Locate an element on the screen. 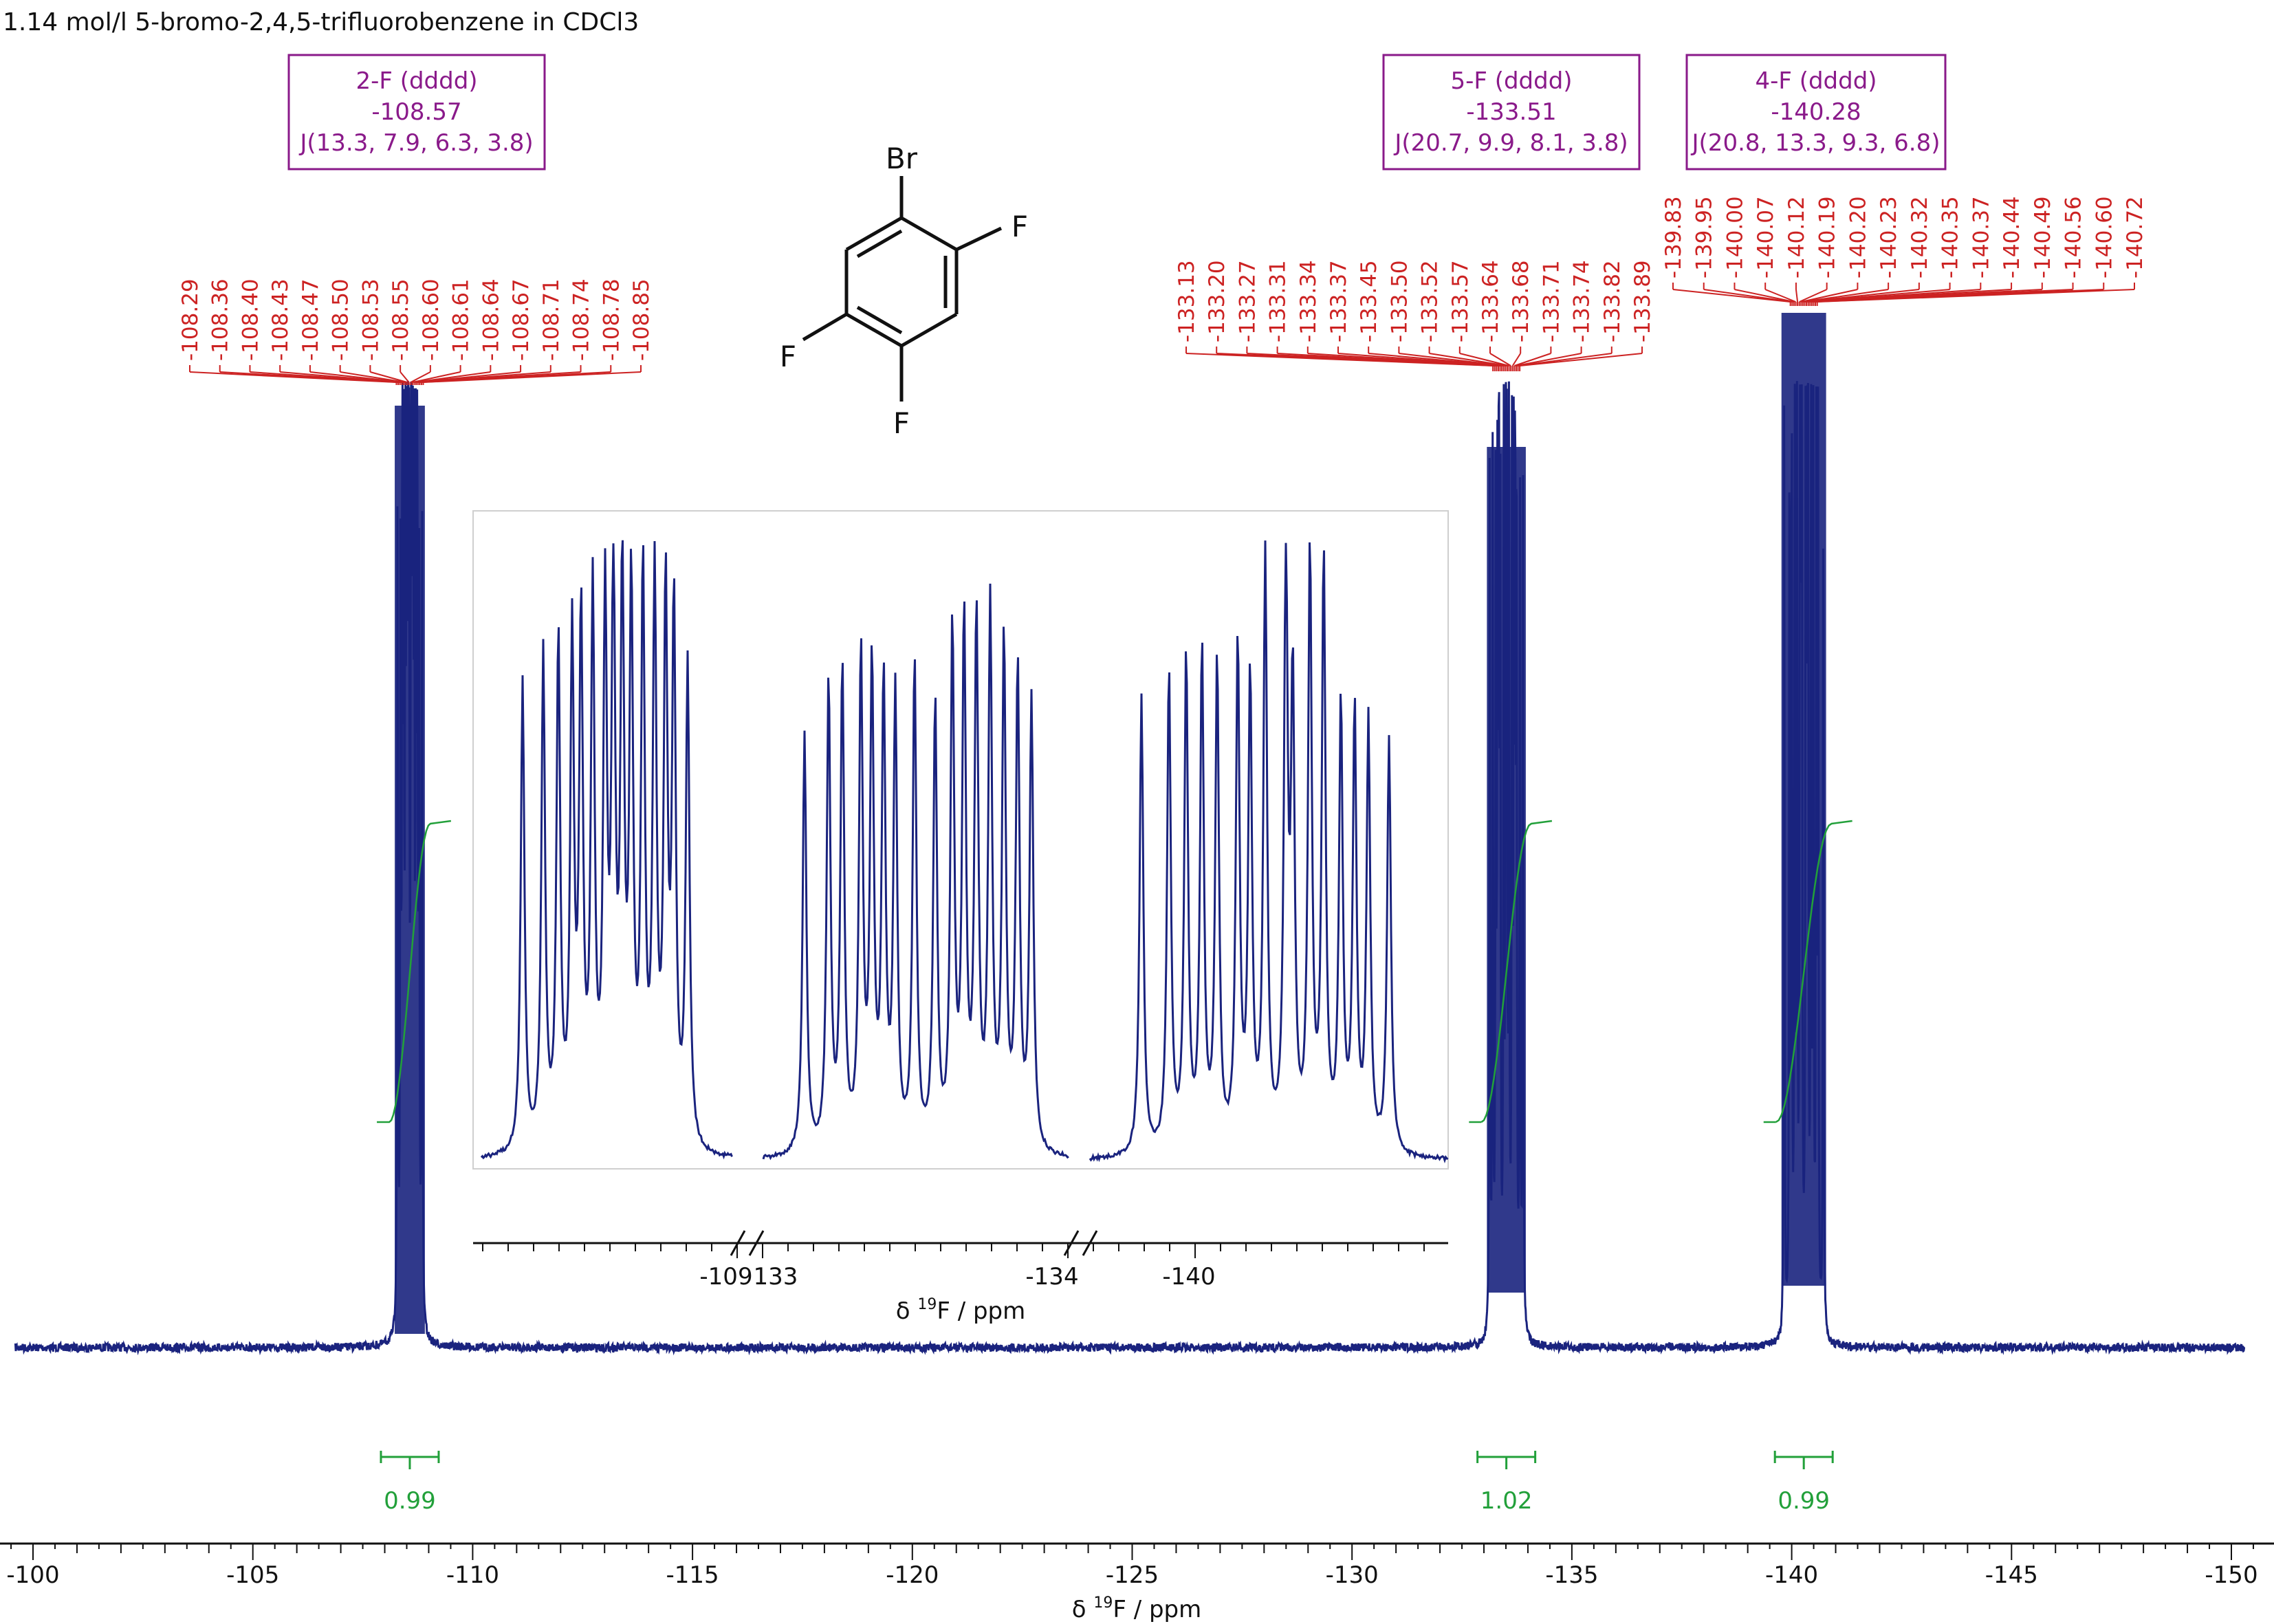 This screenshot has width=2274, height=1624. molecule-structure is located at coordinates (902, 289).